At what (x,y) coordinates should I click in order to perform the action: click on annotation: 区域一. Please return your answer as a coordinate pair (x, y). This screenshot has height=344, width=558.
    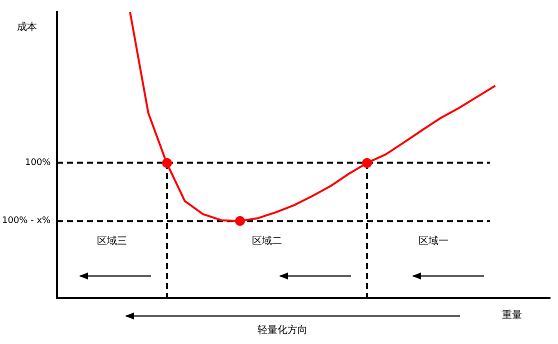
    Looking at the image, I should click on (433, 241).